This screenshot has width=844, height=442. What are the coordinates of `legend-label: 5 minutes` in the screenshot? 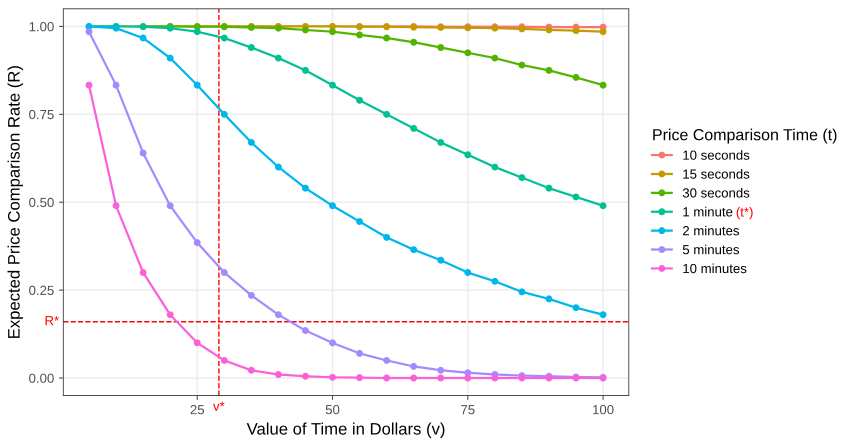 It's located at (711, 249).